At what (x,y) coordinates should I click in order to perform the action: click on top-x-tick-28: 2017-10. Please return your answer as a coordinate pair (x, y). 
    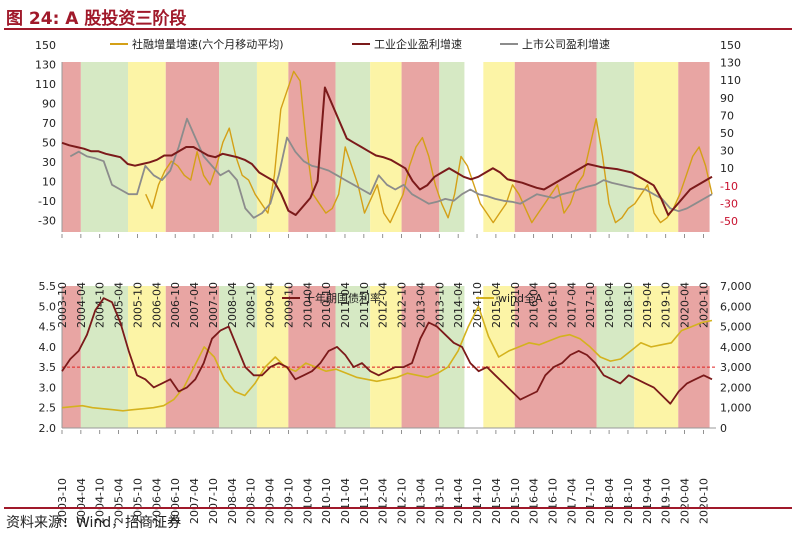
    Looking at the image, I should click on (590, 305).